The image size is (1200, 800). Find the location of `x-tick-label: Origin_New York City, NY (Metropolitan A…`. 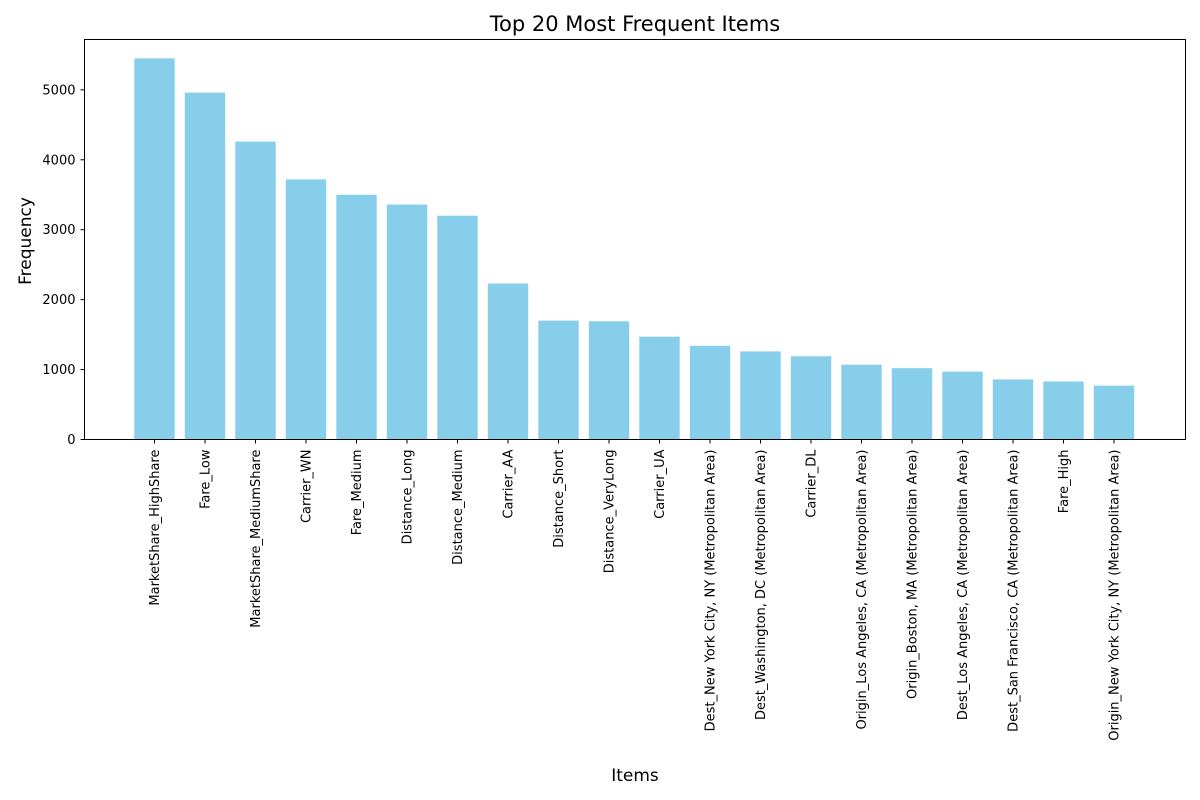

x-tick-label: Origin_New York City, NY (Metropolitan A… is located at coordinates (1115, 595).